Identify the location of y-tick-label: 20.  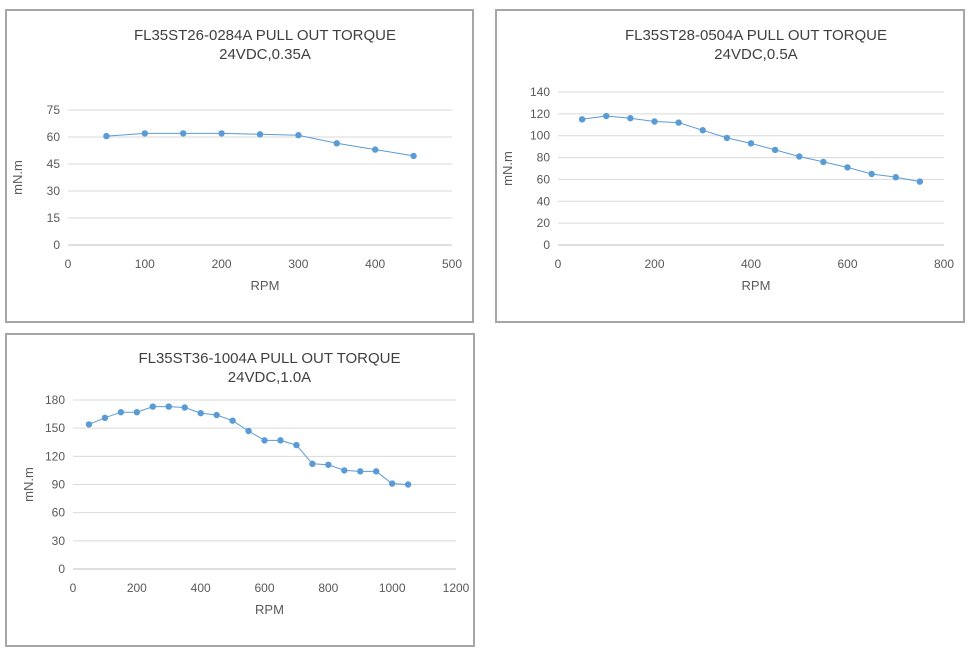
(544, 223).